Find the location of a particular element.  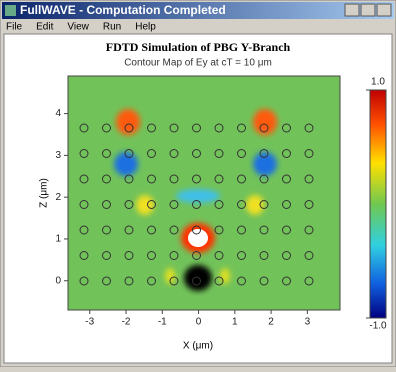

menu-bar: File Edit View Run Help is located at coordinates (81, 27).